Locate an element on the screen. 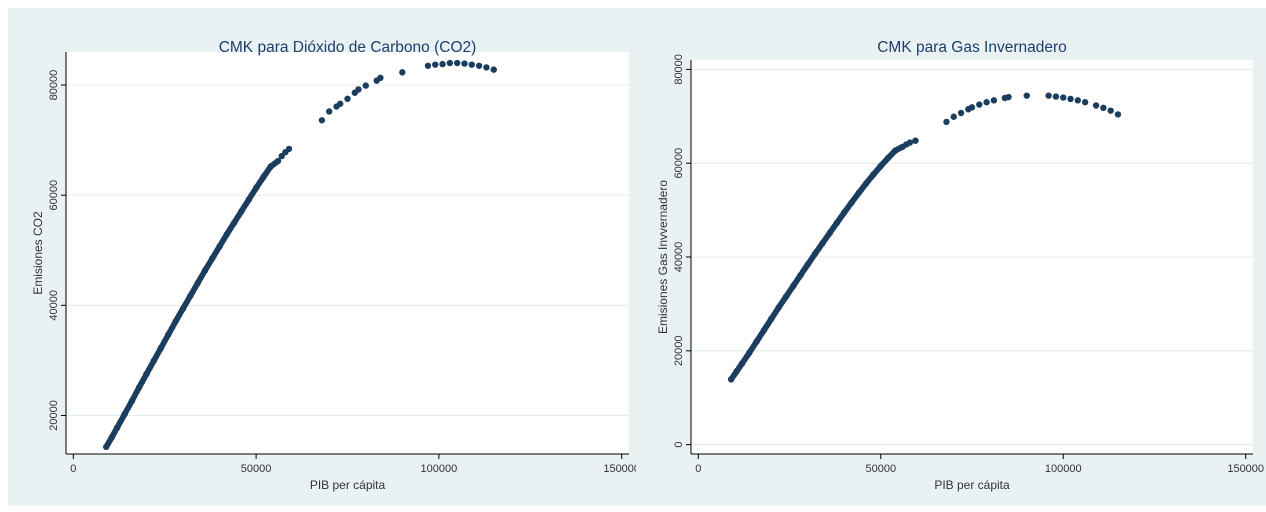 Image resolution: width=1266 pixels, height=512 pixels. ghg-chart-y-tick-label: 20000 is located at coordinates (679, 351).